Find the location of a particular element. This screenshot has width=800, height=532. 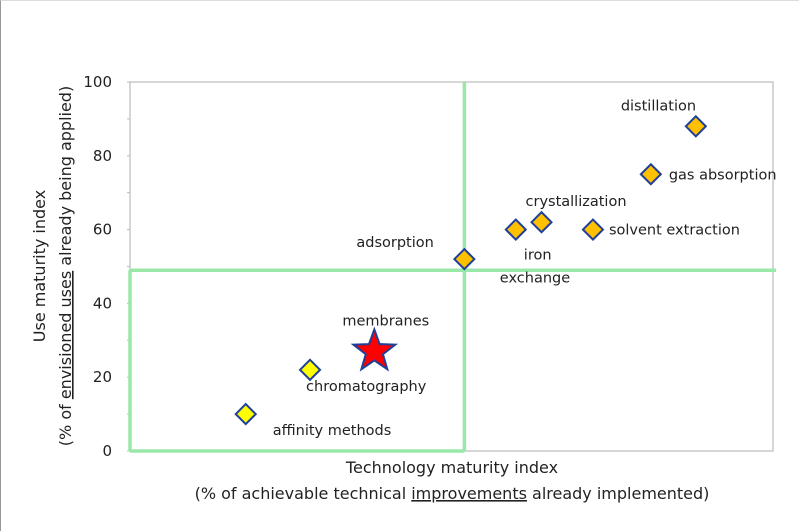

point-label: adsorption is located at coordinates (394, 243).